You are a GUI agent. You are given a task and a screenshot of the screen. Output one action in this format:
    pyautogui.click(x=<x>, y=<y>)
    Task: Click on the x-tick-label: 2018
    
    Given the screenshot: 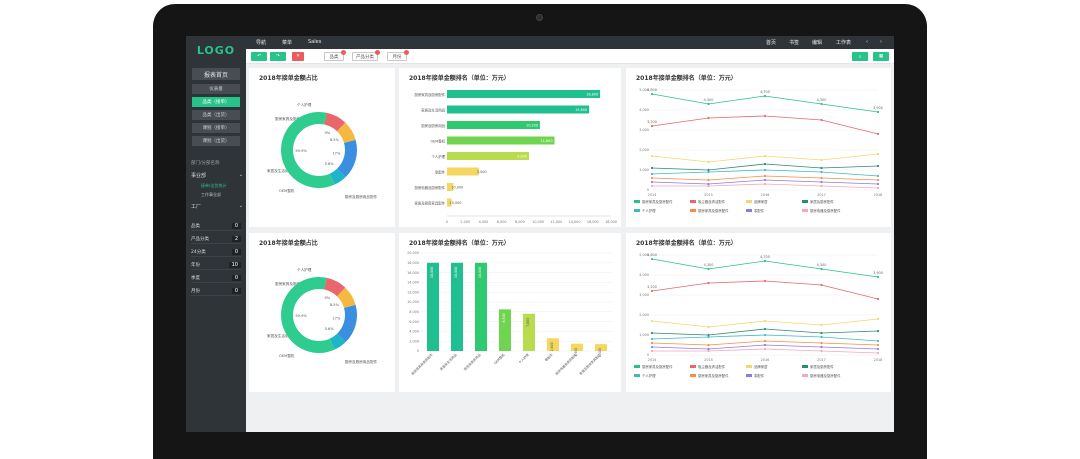 What is the action you would take?
    pyautogui.click(x=878, y=195)
    